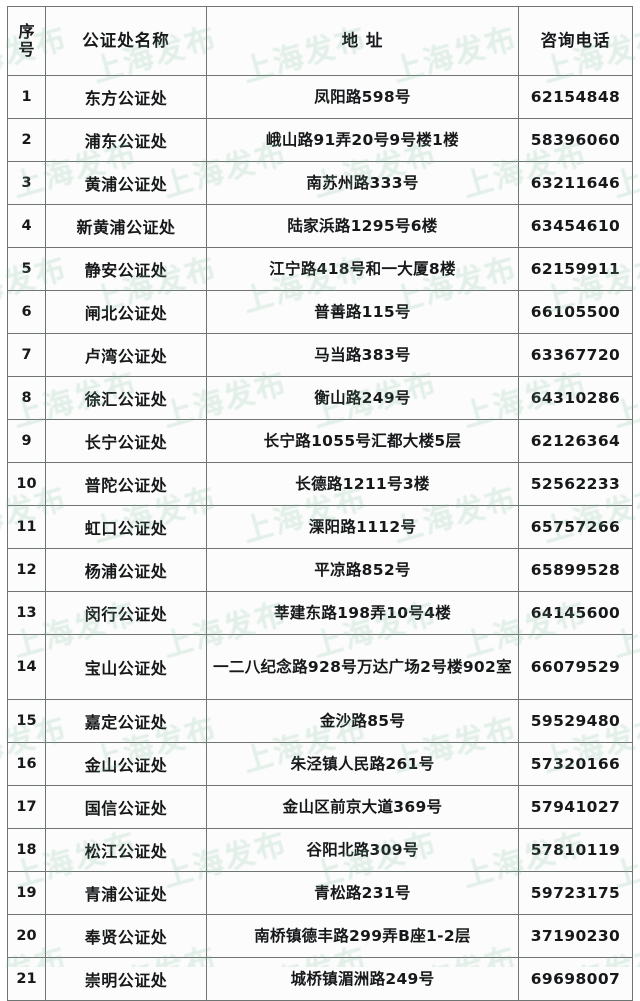  What do you see at coordinates (575, 484) in the screenshot?
I see `cell-phone: 52562233` at bounding box center [575, 484].